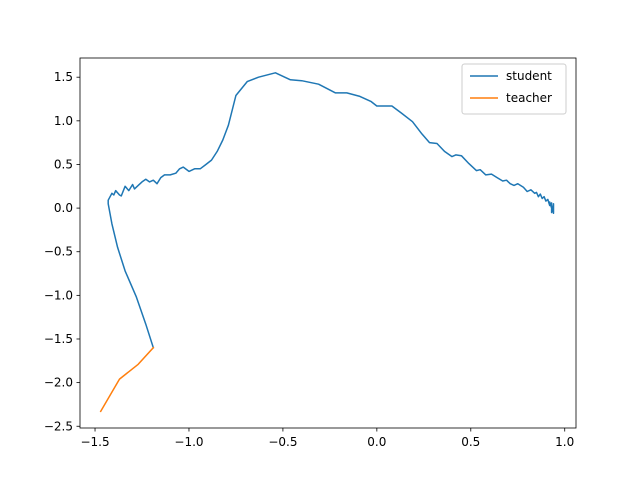 The width and height of the screenshot is (640, 480). What do you see at coordinates (514, 89) in the screenshot?
I see `legend: student teacher` at bounding box center [514, 89].